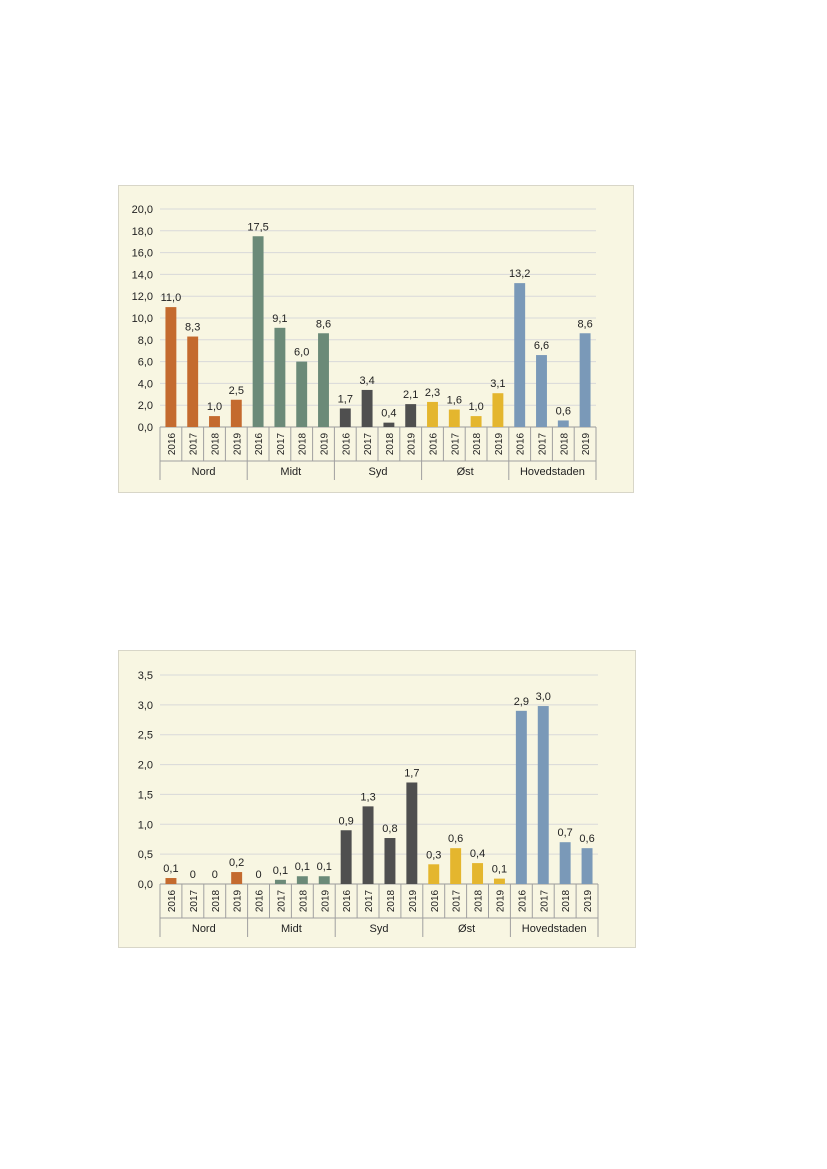  Describe the element at coordinates (302, 394) in the screenshot. I see `bar-midt-2018` at that location.